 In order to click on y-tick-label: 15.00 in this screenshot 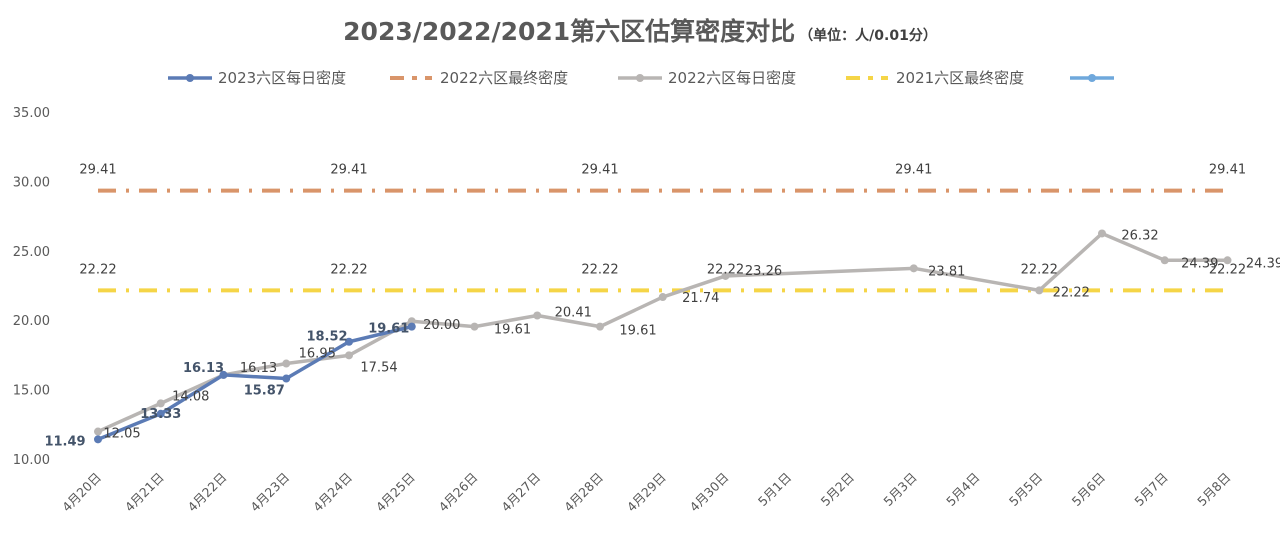, I will do `click(31, 391)`.